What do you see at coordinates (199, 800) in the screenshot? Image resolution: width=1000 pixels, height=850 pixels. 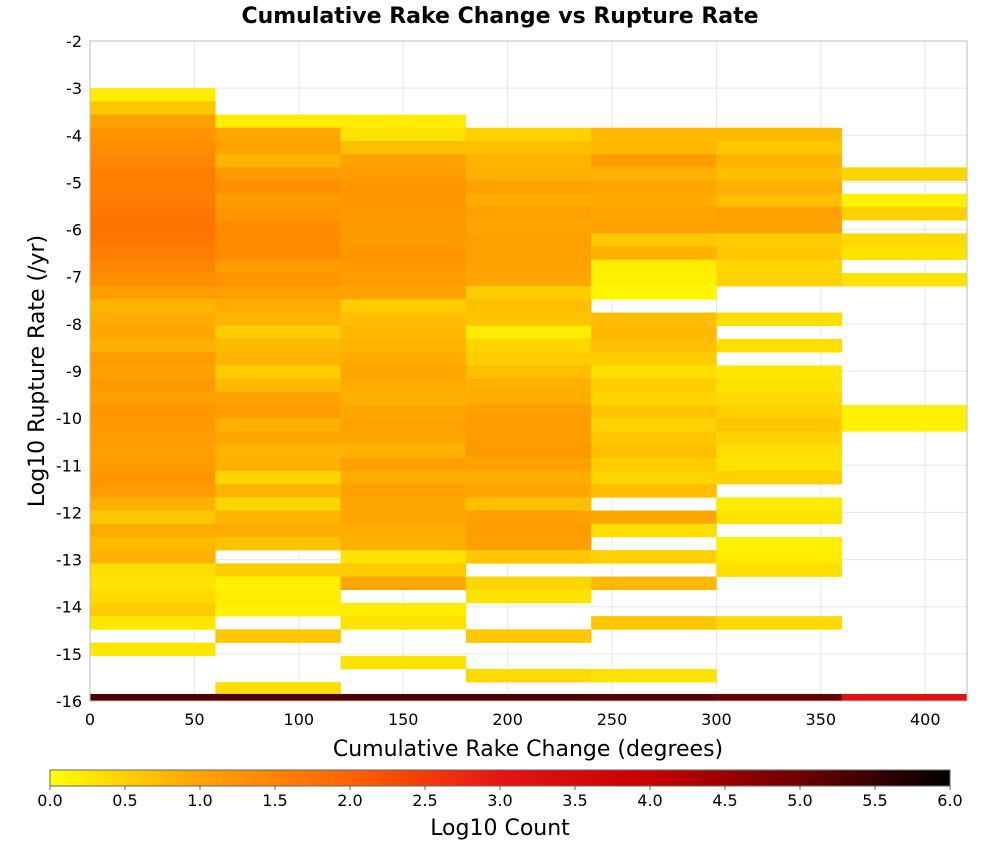 I see `colorbar-tick-label: 1.0` at bounding box center [199, 800].